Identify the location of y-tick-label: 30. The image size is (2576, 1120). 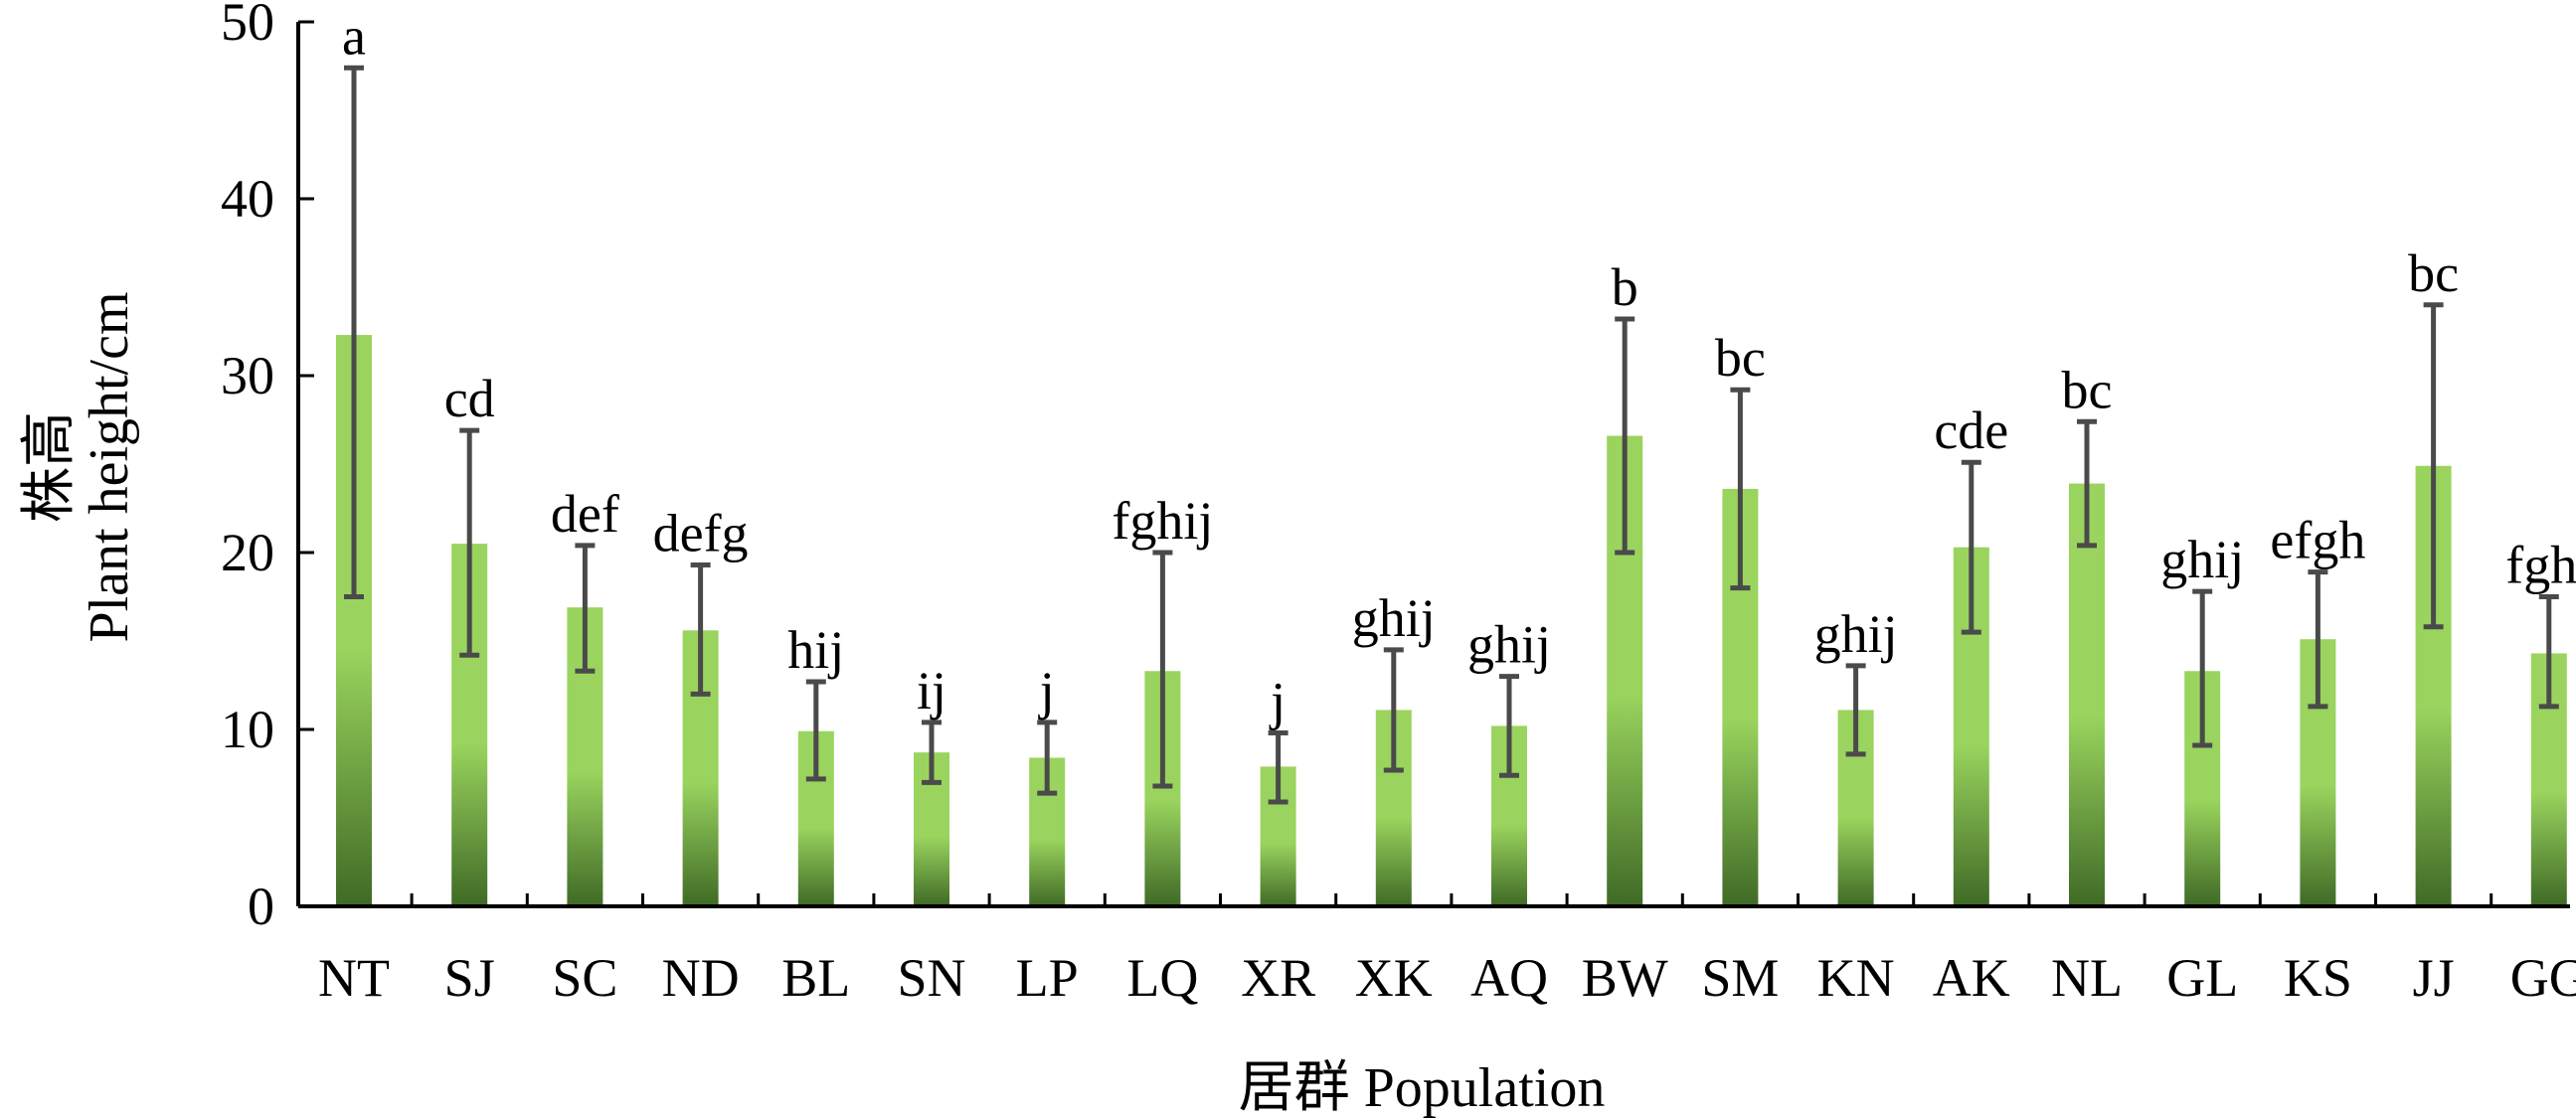
(247, 375).